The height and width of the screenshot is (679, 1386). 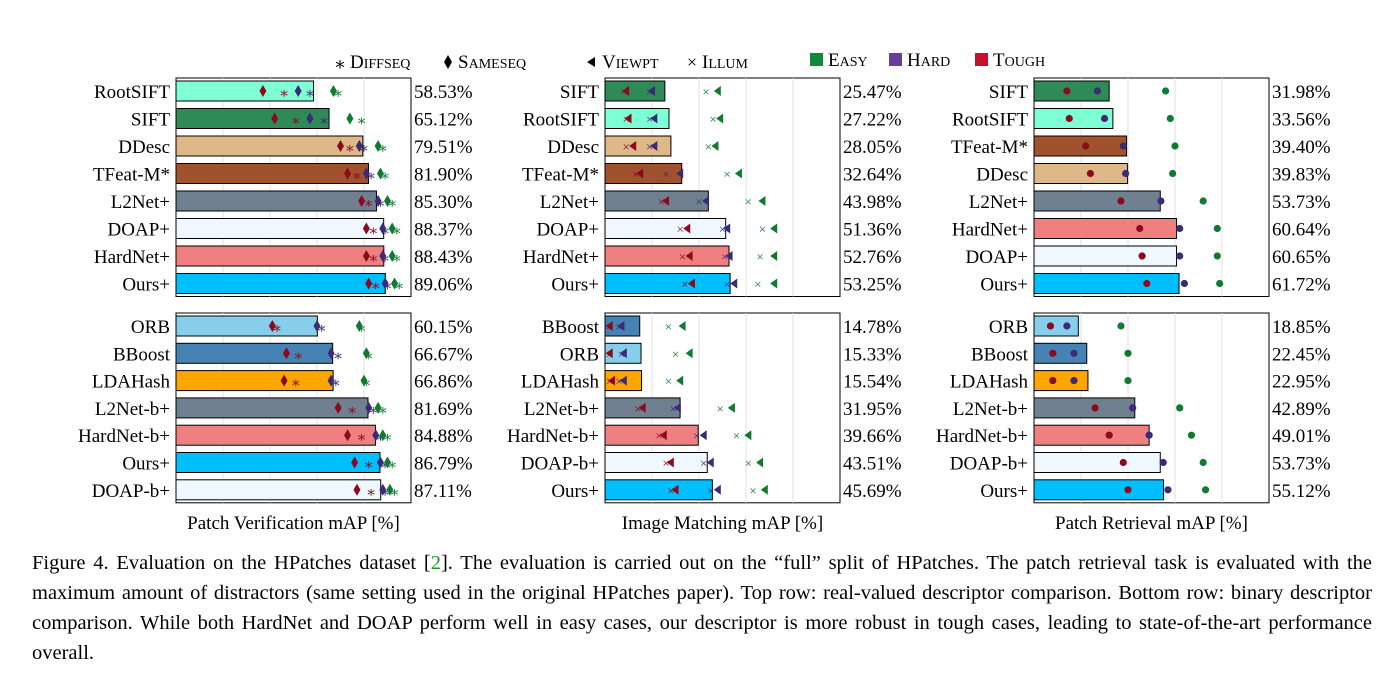 What do you see at coordinates (872, 354) in the screenshot?
I see `matching-binary-value-label-1: 15.33%` at bounding box center [872, 354].